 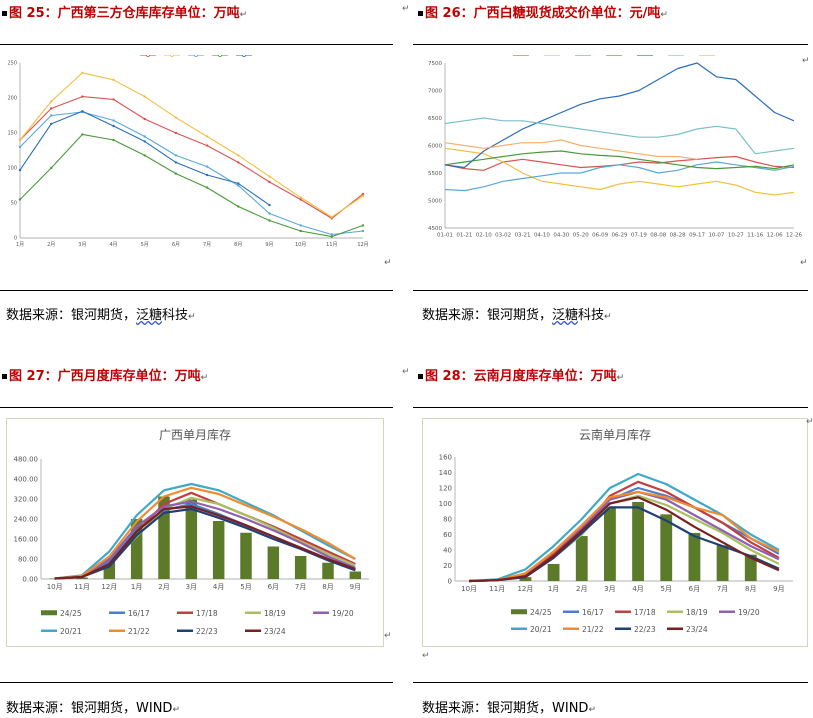 I want to click on fig26-top-rule, so click(x=610, y=44).